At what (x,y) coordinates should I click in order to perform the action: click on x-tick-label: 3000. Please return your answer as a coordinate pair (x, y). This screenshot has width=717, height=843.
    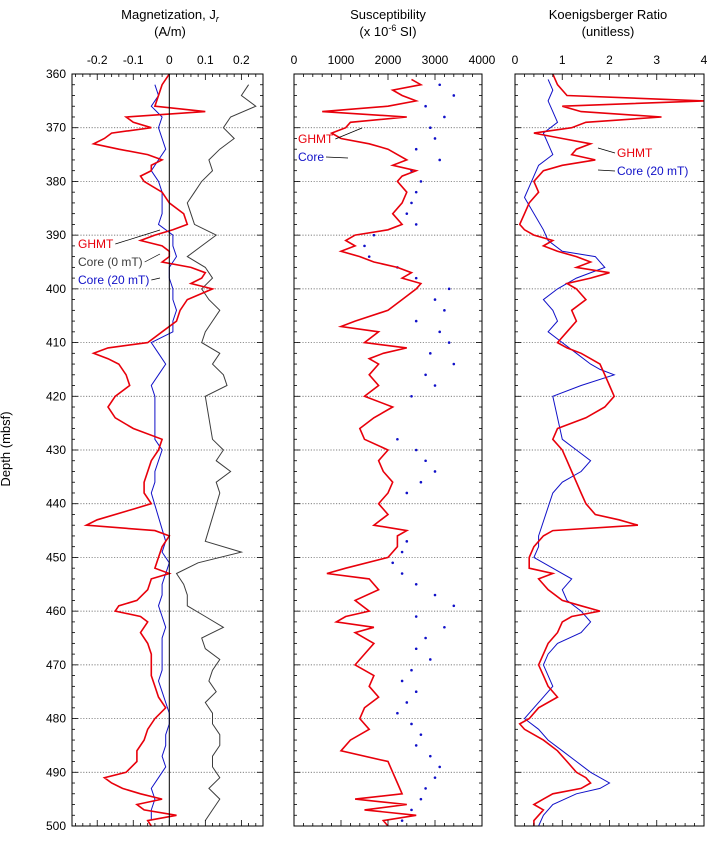
    Looking at the image, I should click on (435, 60).